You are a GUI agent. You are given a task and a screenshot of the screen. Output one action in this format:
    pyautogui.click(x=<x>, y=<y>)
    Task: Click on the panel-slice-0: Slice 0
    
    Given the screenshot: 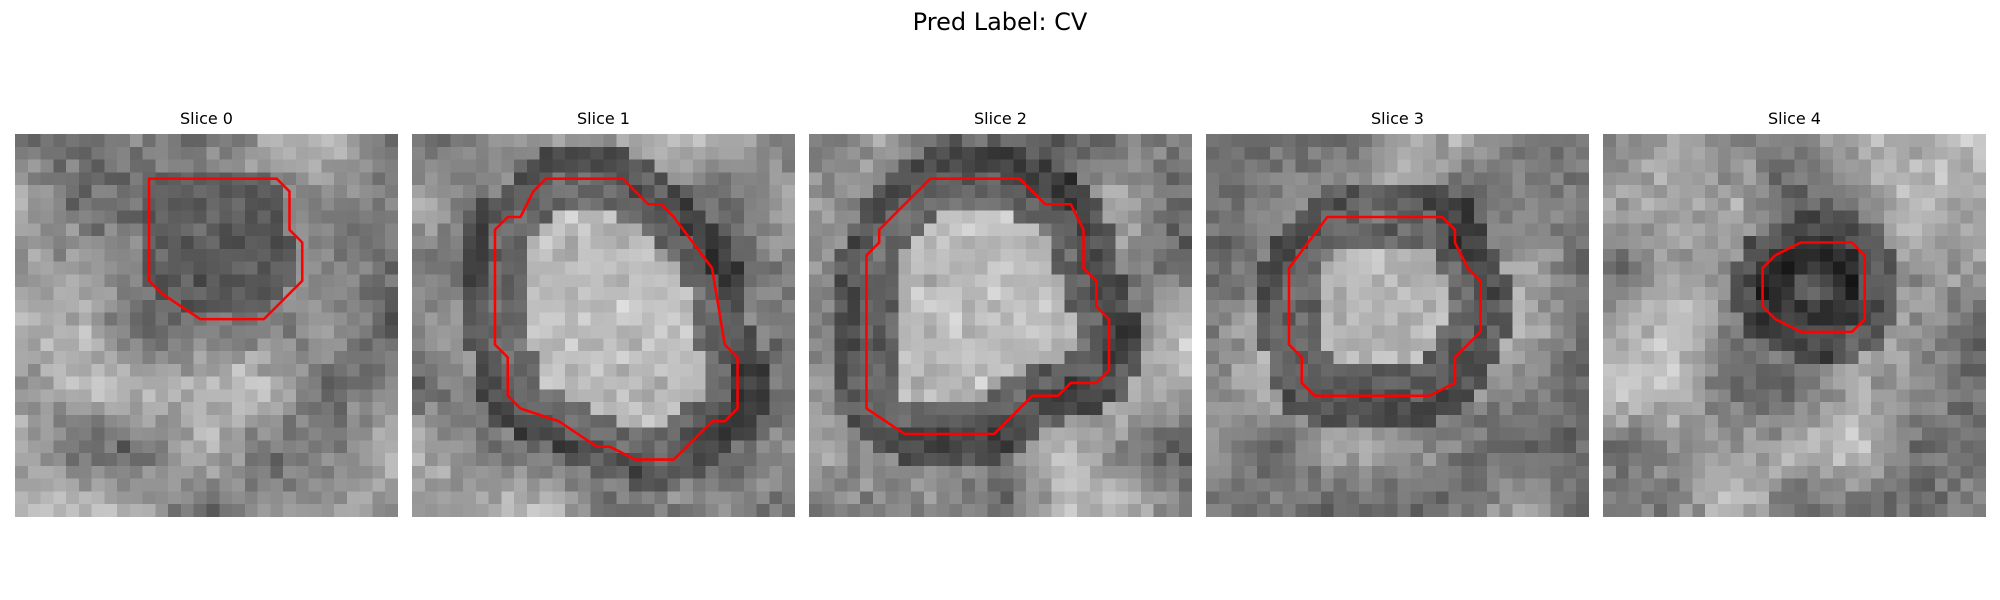 What is the action you would take?
    pyautogui.click(x=206, y=312)
    